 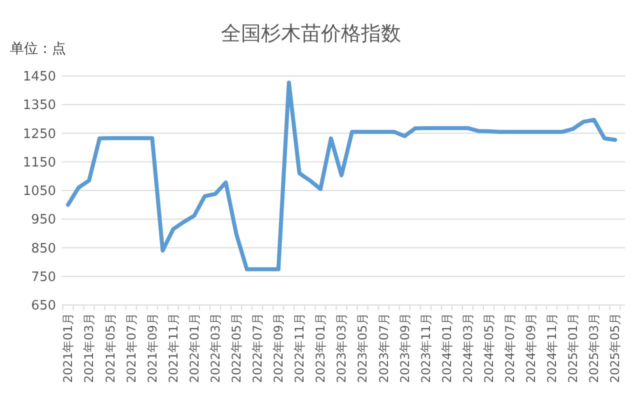 I want to click on y-tick-label: 1250, so click(x=39, y=134).